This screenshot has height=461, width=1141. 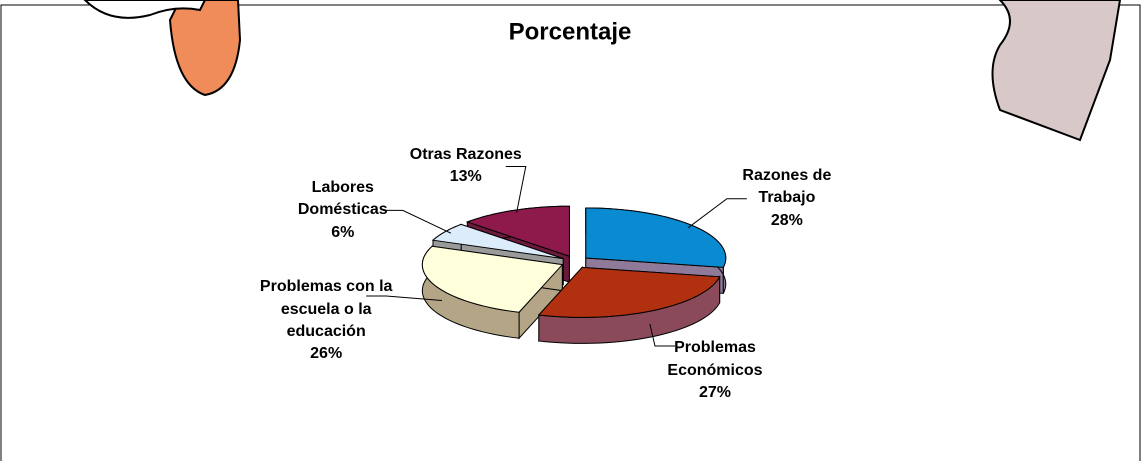 I want to click on category-label: Problemas con la escuela o la educación, so click(x=326, y=309).